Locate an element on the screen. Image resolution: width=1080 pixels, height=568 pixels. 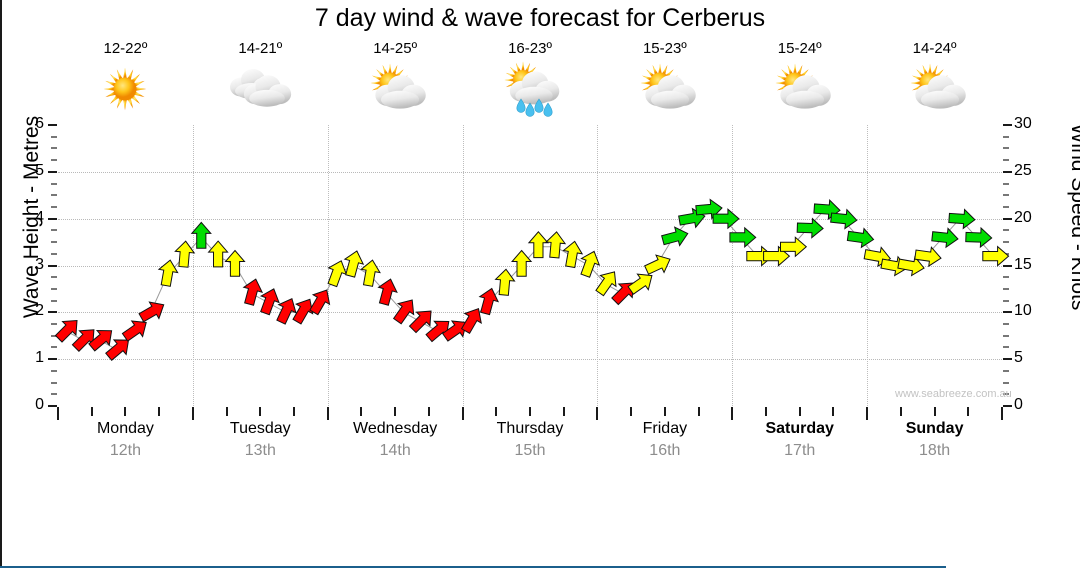
day-header-wednesday: 14-25º is located at coordinates (395, 80).